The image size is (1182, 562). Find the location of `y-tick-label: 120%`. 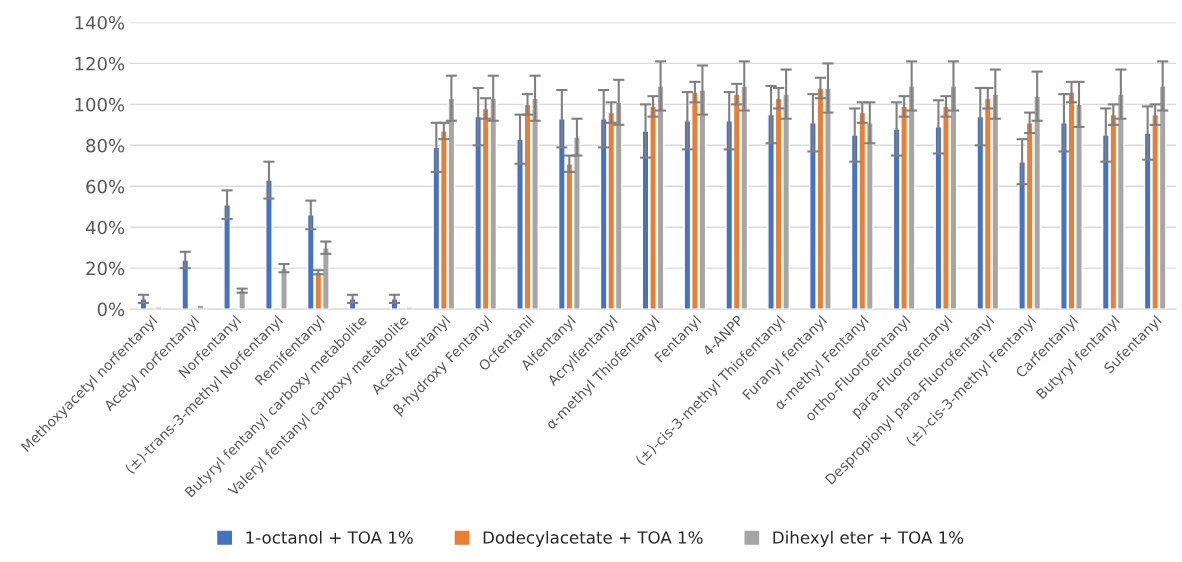

y-tick-label: 120% is located at coordinates (100, 63).